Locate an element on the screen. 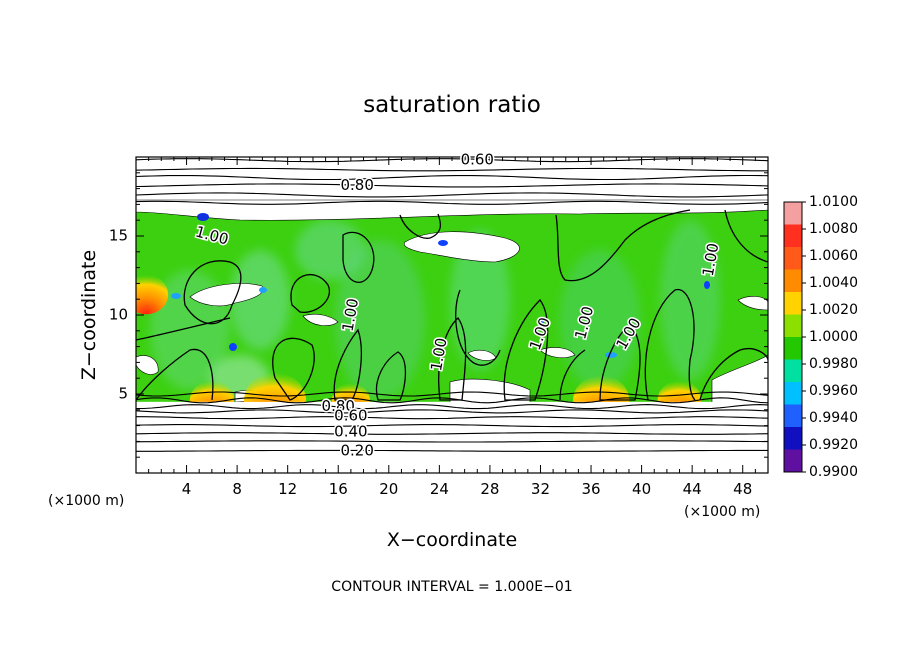  x-tick-label: 44 is located at coordinates (692, 489).